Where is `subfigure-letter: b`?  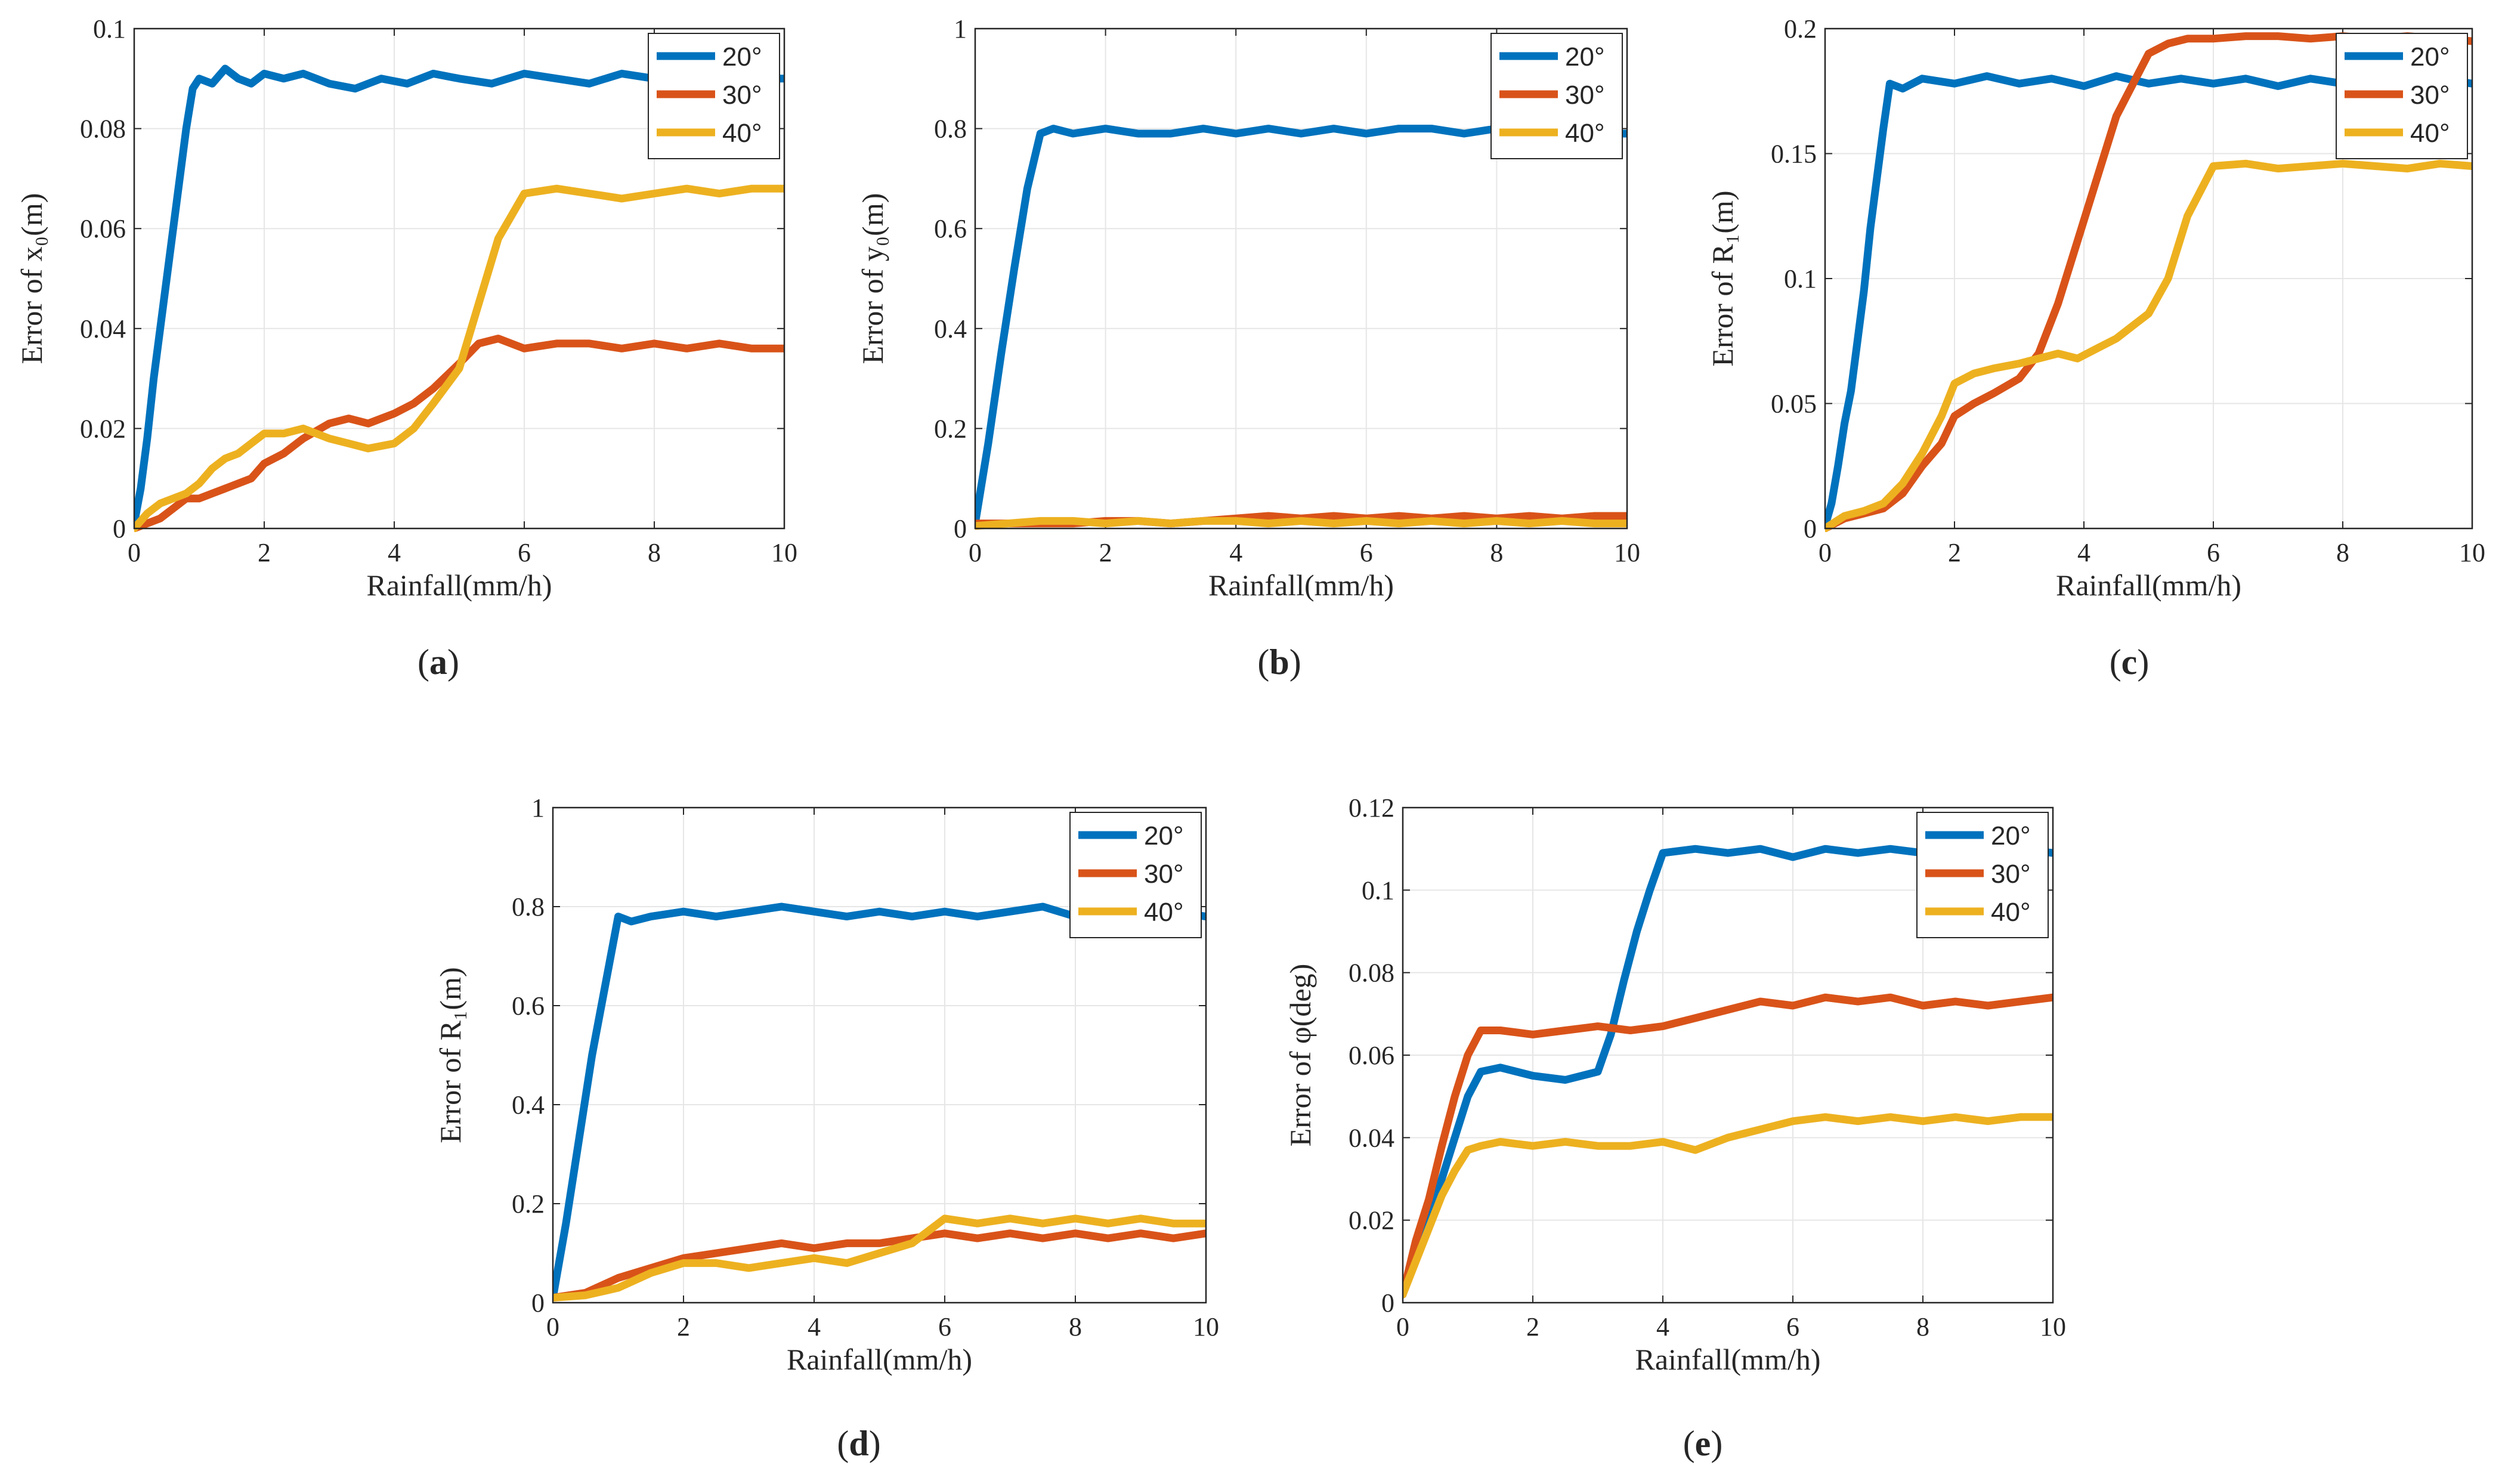
subfigure-letter: b is located at coordinates (1279, 662).